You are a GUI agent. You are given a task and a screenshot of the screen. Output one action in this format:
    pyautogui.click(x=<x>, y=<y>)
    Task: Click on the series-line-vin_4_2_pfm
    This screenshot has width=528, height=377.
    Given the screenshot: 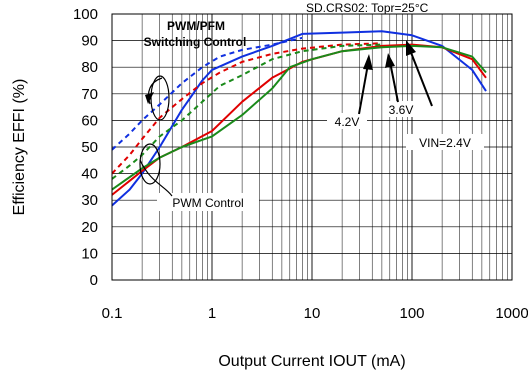 What is the action you would take?
    pyautogui.click(x=207, y=93)
    